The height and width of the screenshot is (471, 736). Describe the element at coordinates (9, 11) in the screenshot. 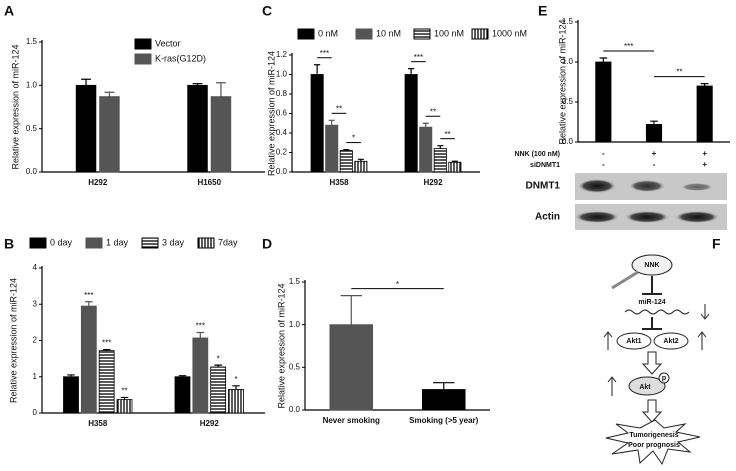

I see `panel-letter: A` at that location.